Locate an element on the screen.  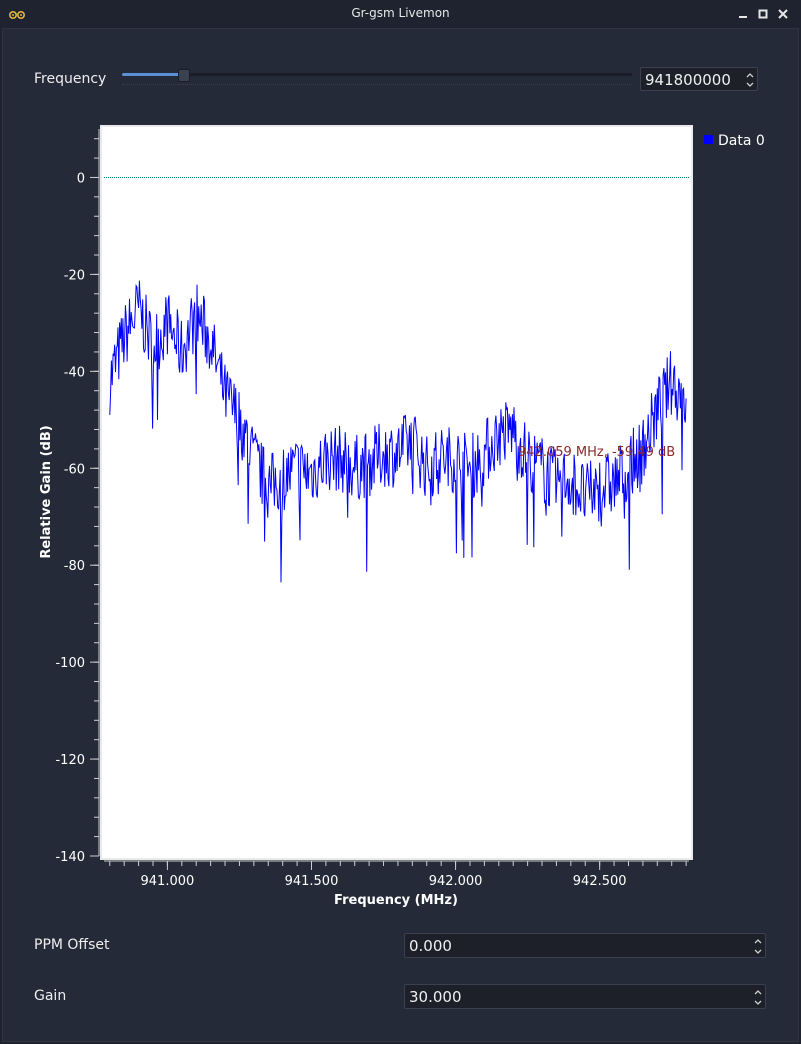
title-bar: Gr-gsm Livemon is located at coordinates (400, 14).